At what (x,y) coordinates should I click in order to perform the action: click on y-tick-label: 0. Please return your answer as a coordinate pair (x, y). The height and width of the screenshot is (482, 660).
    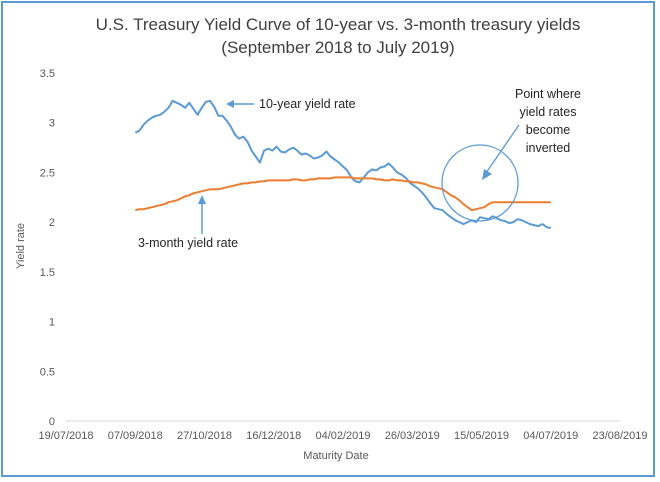
    Looking at the image, I should click on (52, 422).